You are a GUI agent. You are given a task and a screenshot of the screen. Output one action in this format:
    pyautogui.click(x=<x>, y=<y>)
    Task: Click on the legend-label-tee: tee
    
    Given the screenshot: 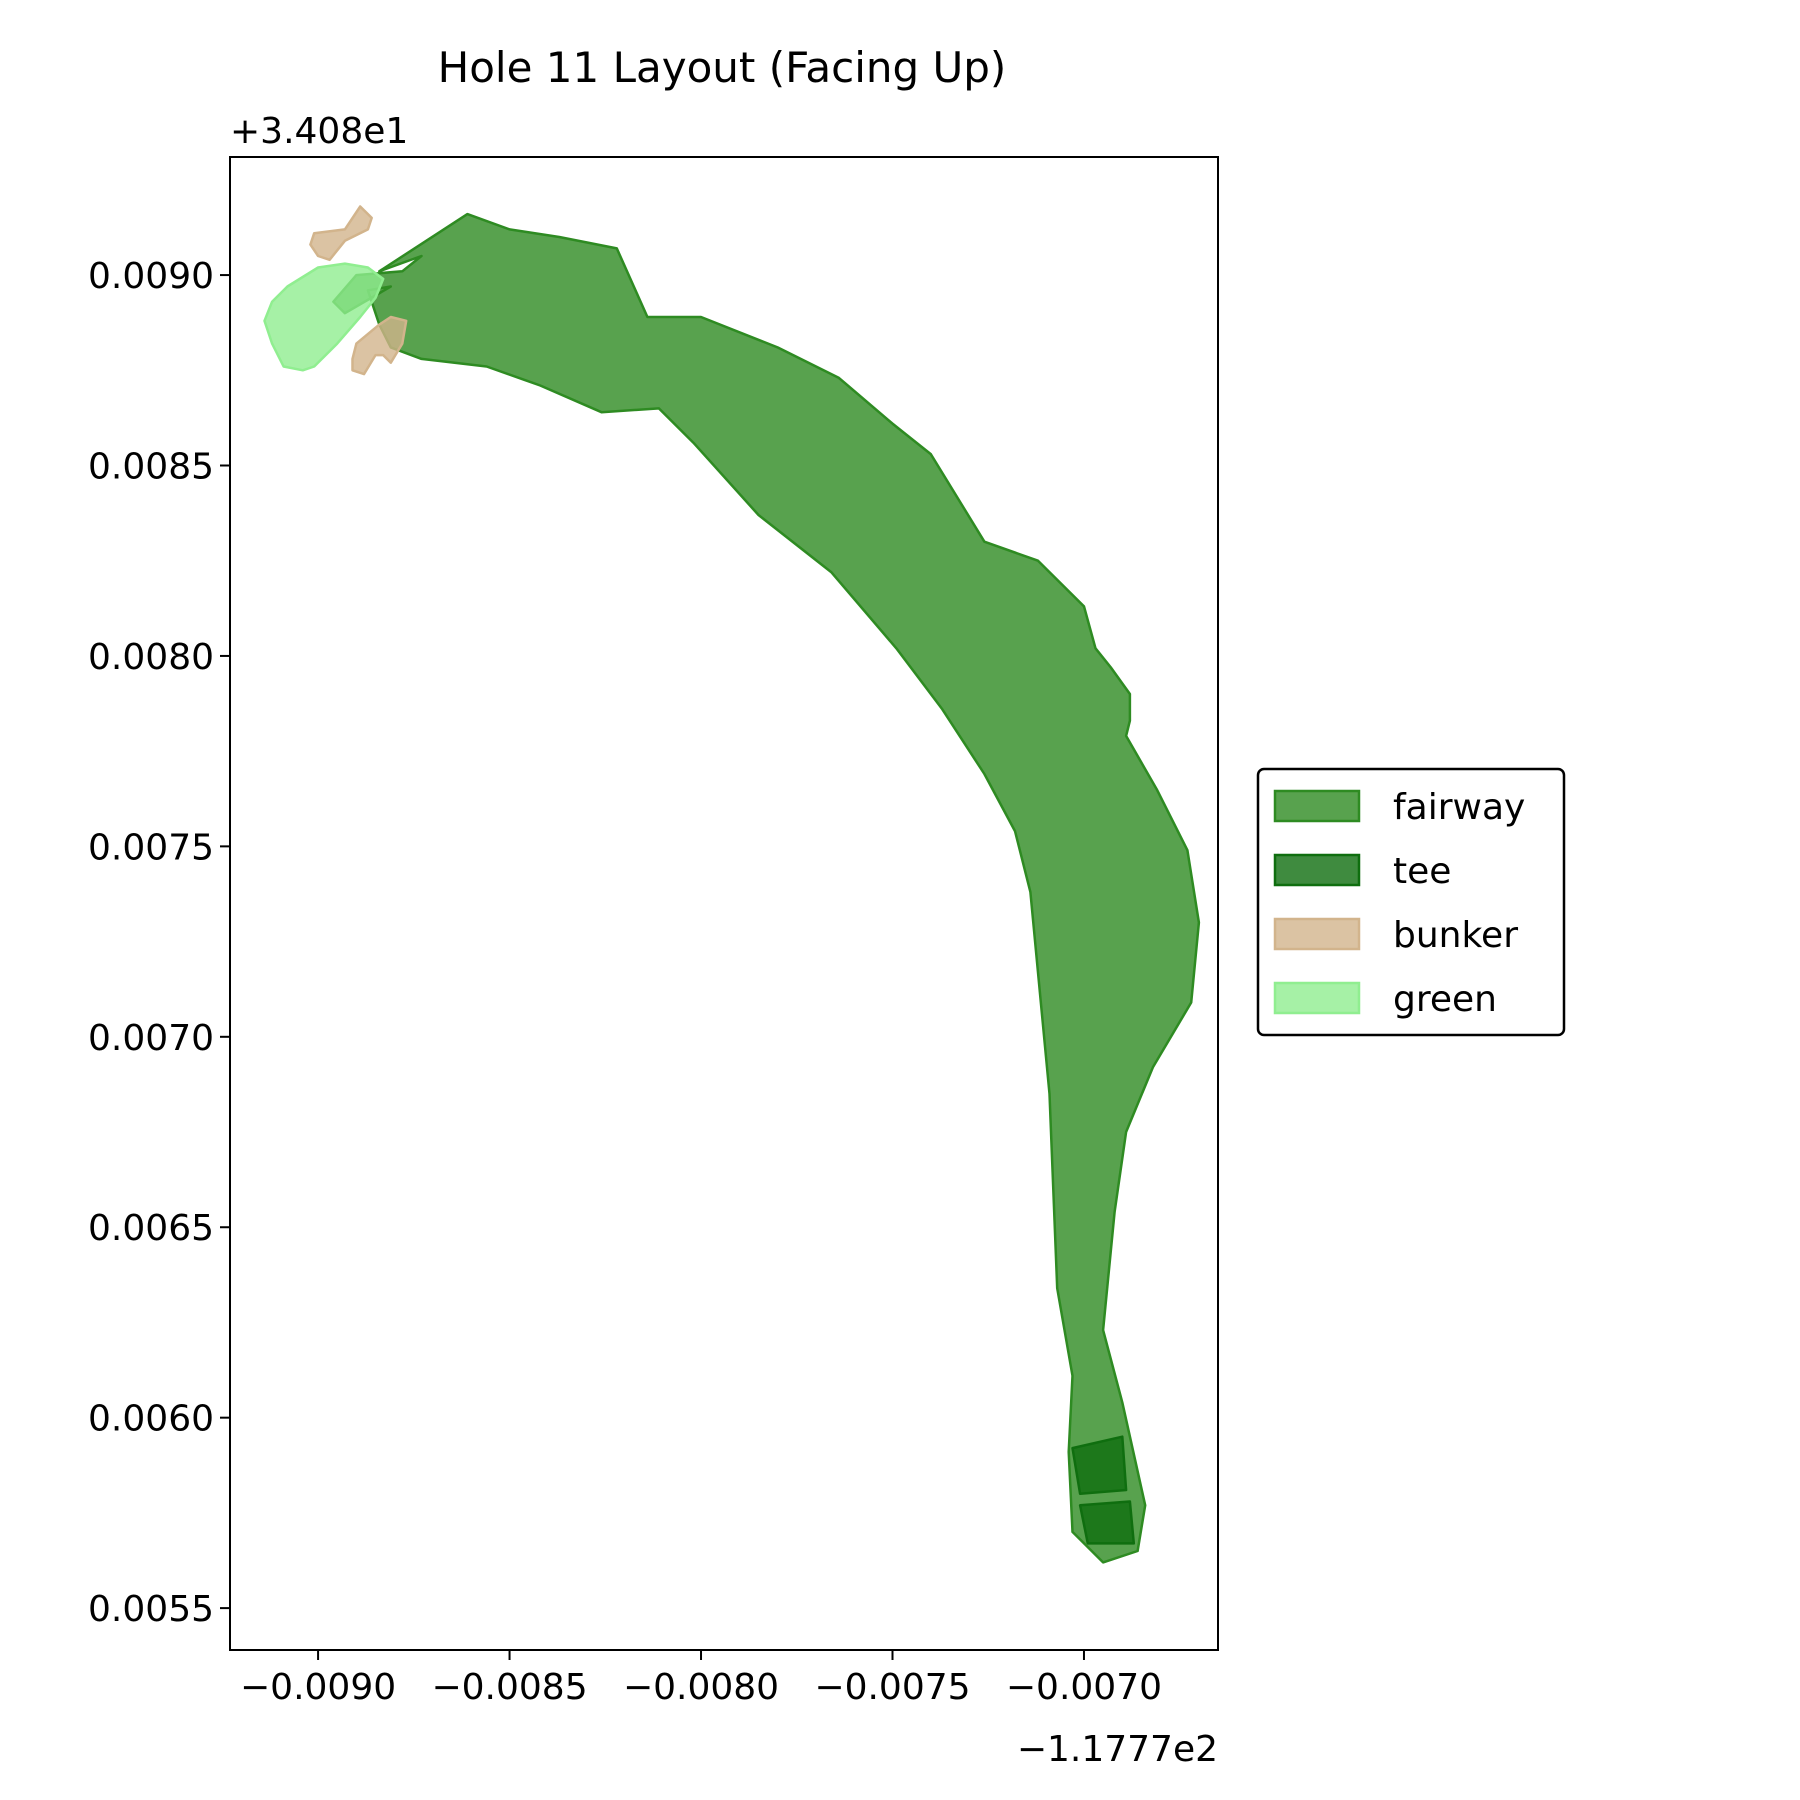 What is the action you would take?
    pyautogui.click(x=1422, y=871)
    